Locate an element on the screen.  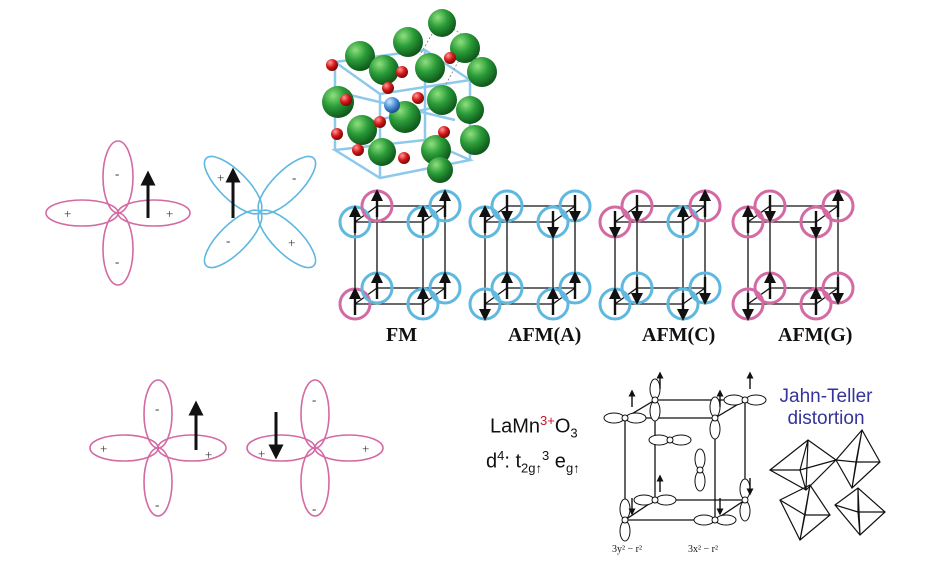
jahn-teller-octahedra is located at coordinates (827, 484).